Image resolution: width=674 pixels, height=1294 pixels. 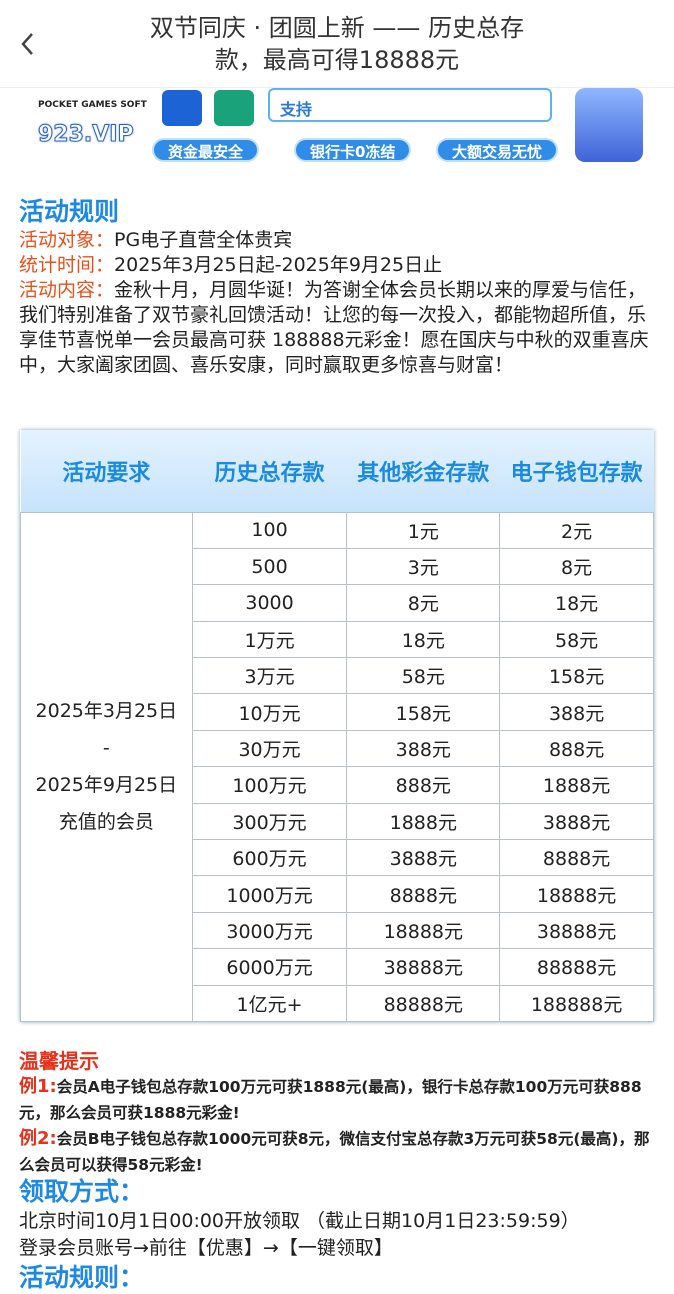 I want to click on table-cell: 100, so click(x=269, y=530).